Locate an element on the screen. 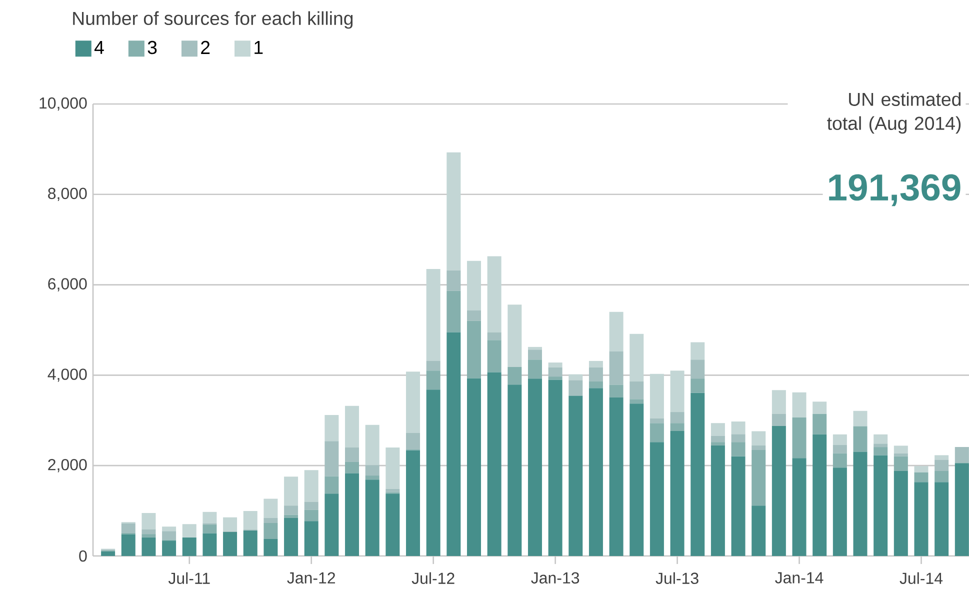  y-tick-label: 6,000 is located at coordinates (67, 285).